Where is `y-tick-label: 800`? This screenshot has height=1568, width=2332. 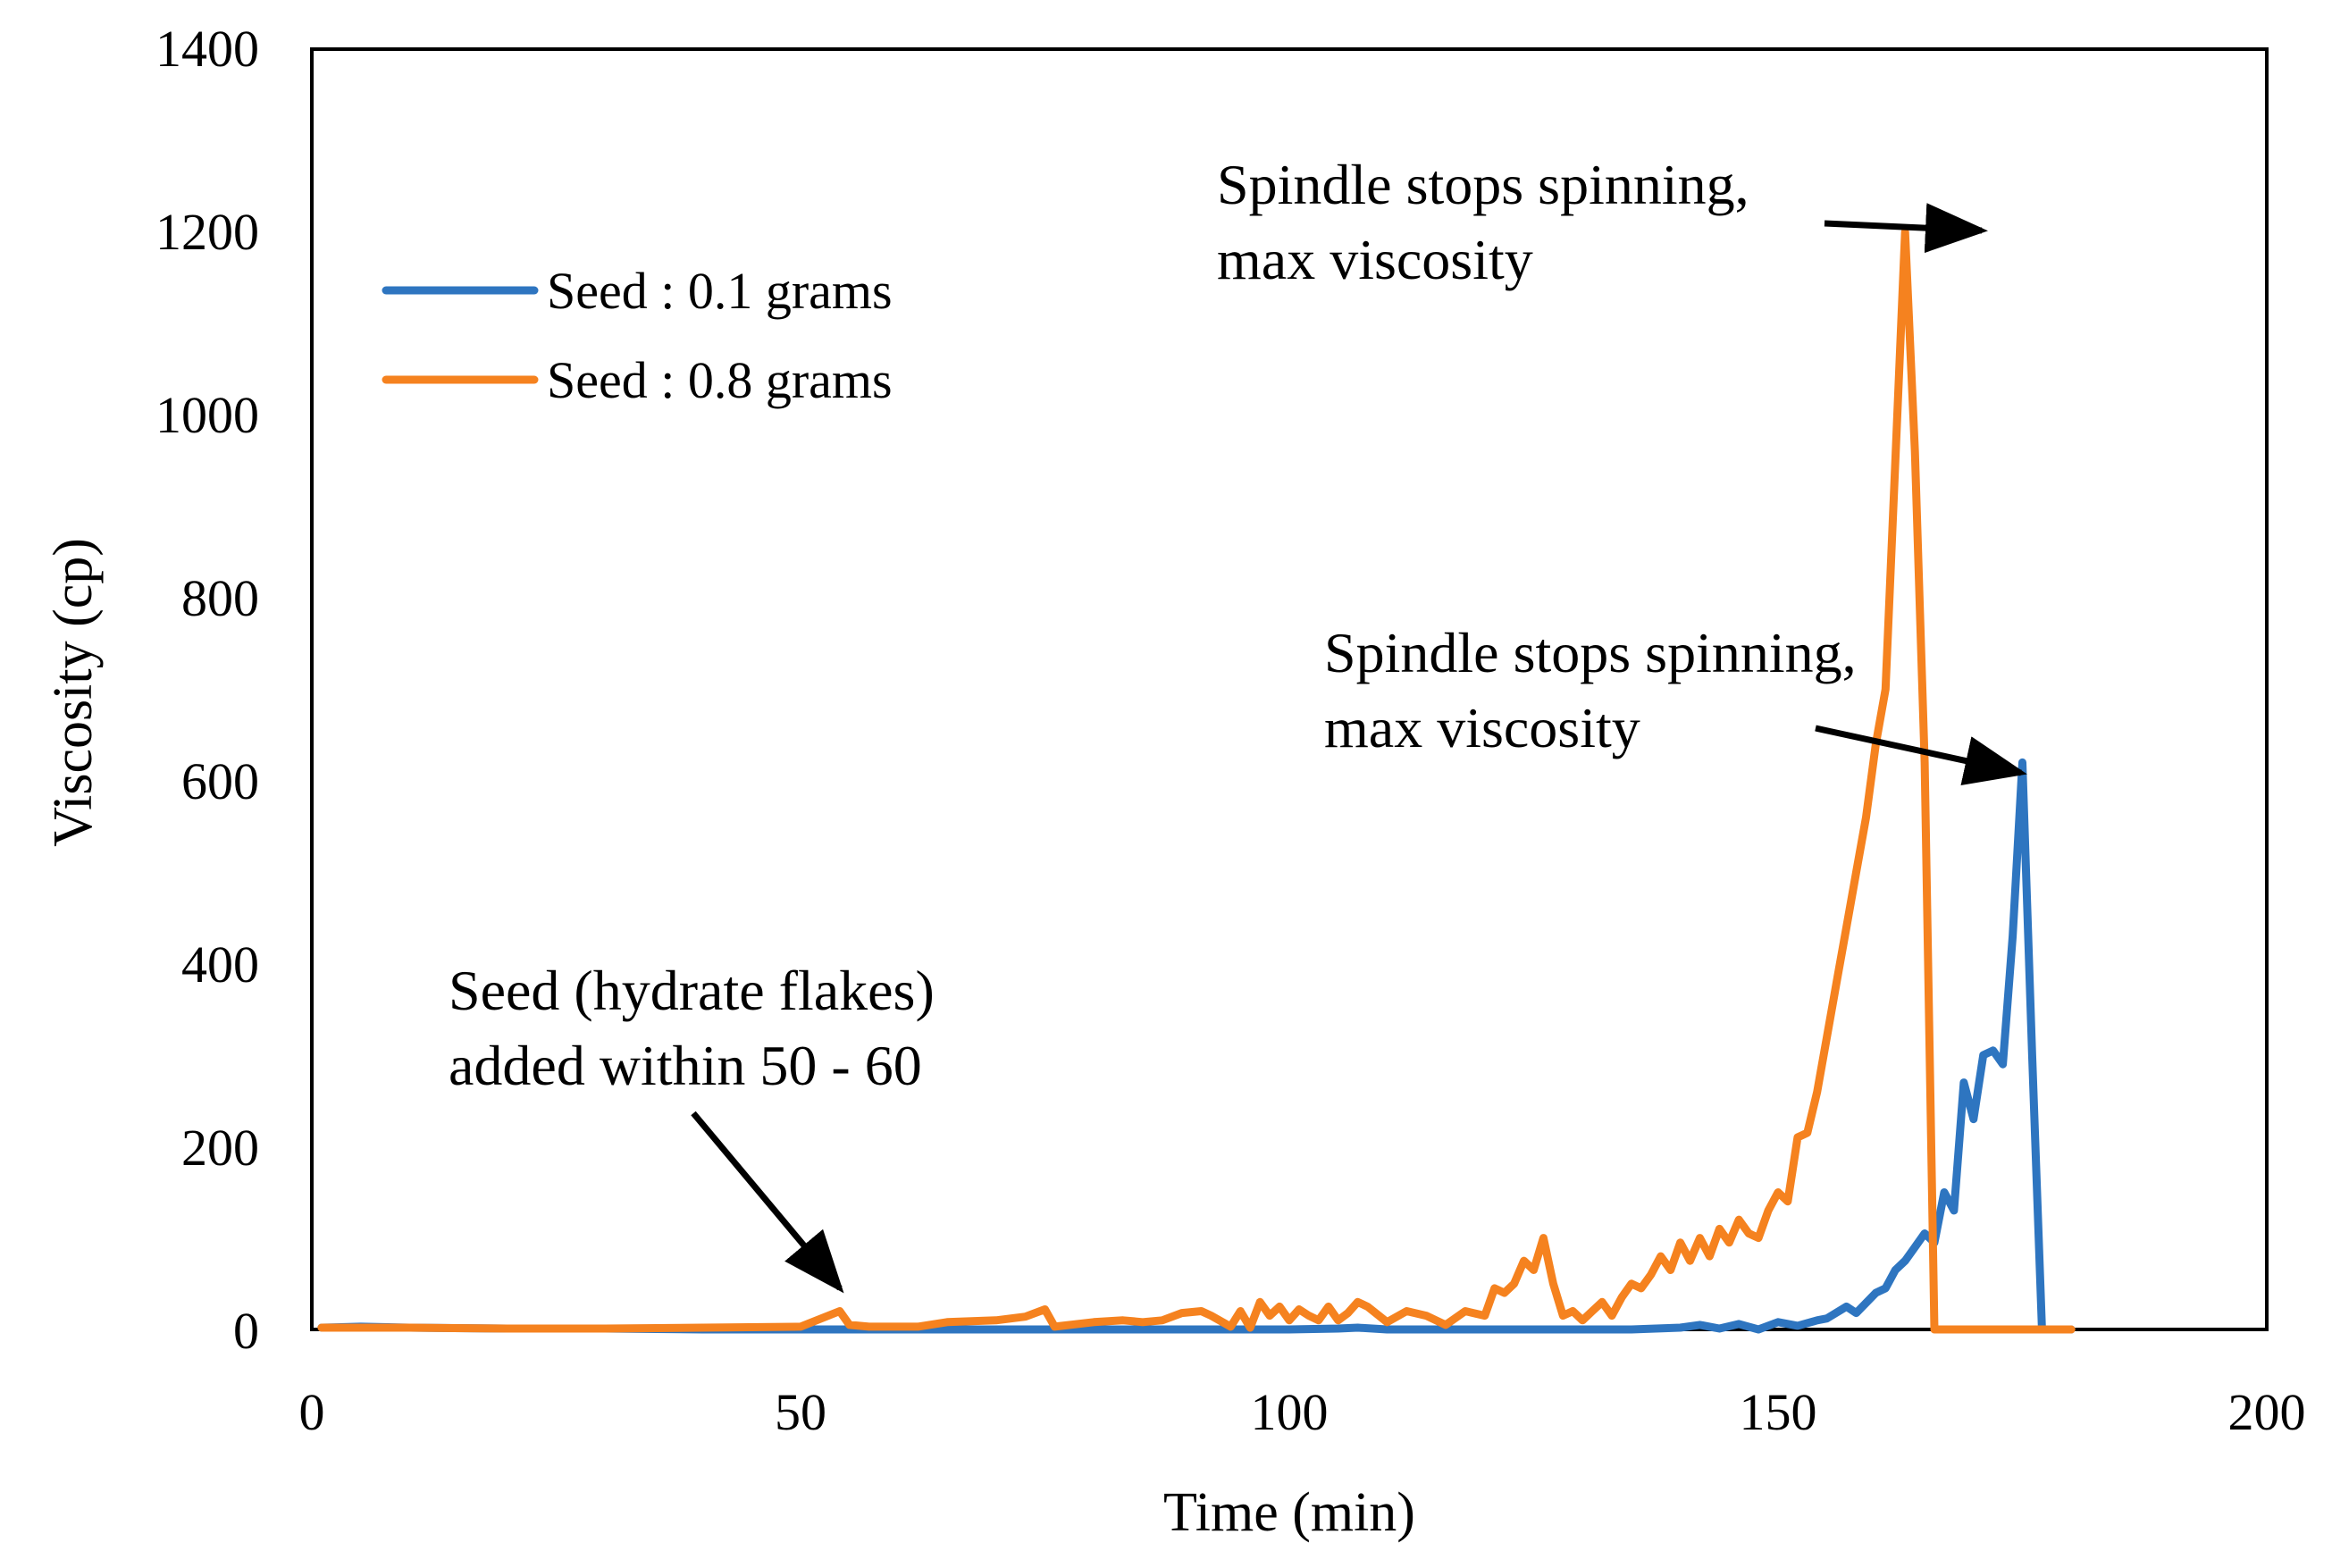
y-tick-label: 800 is located at coordinates (220, 598).